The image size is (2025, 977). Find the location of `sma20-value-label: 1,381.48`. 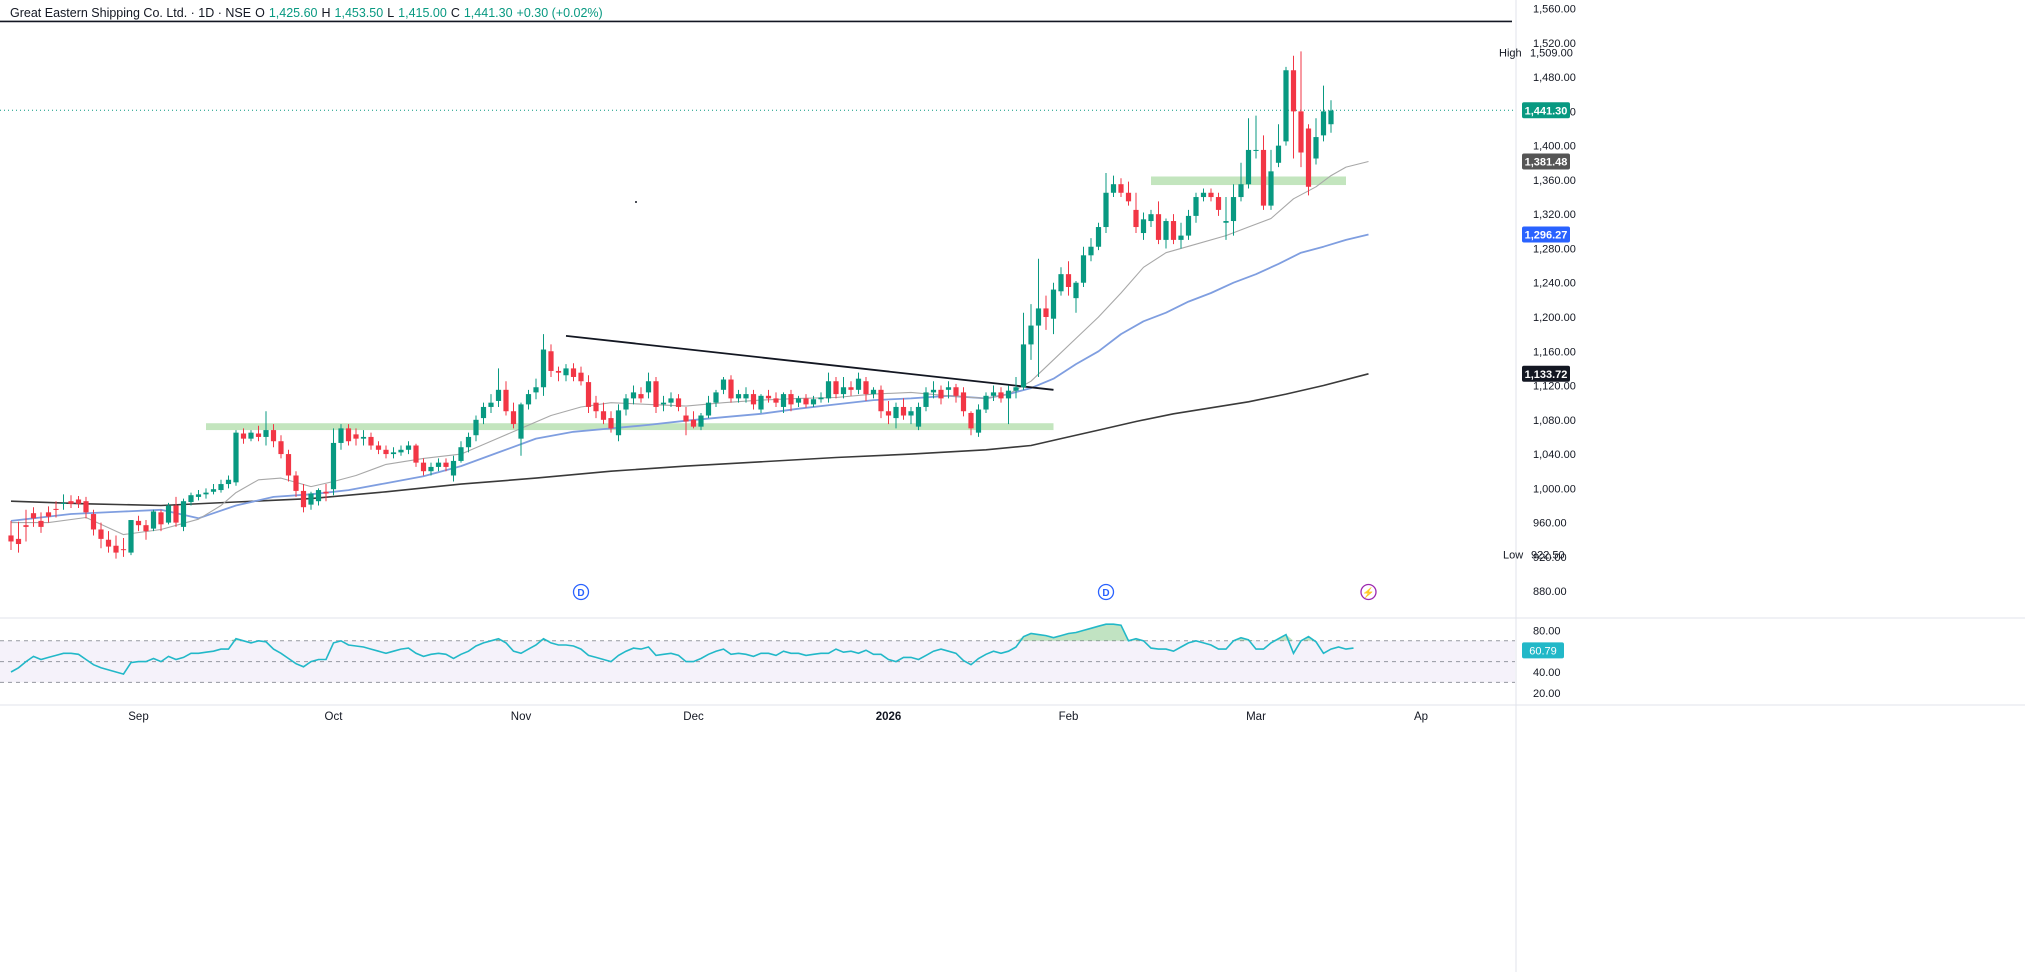

sma20-value-label: 1,381.48 is located at coordinates (1546, 163).